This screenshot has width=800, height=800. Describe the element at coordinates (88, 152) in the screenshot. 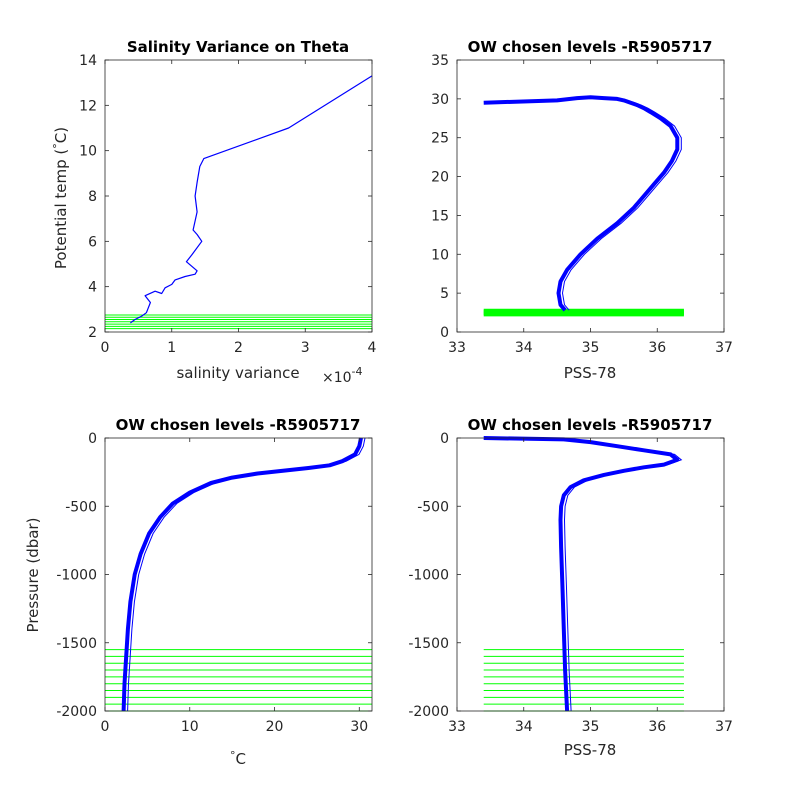

I see `panel-0-ytick-label: 10` at that location.